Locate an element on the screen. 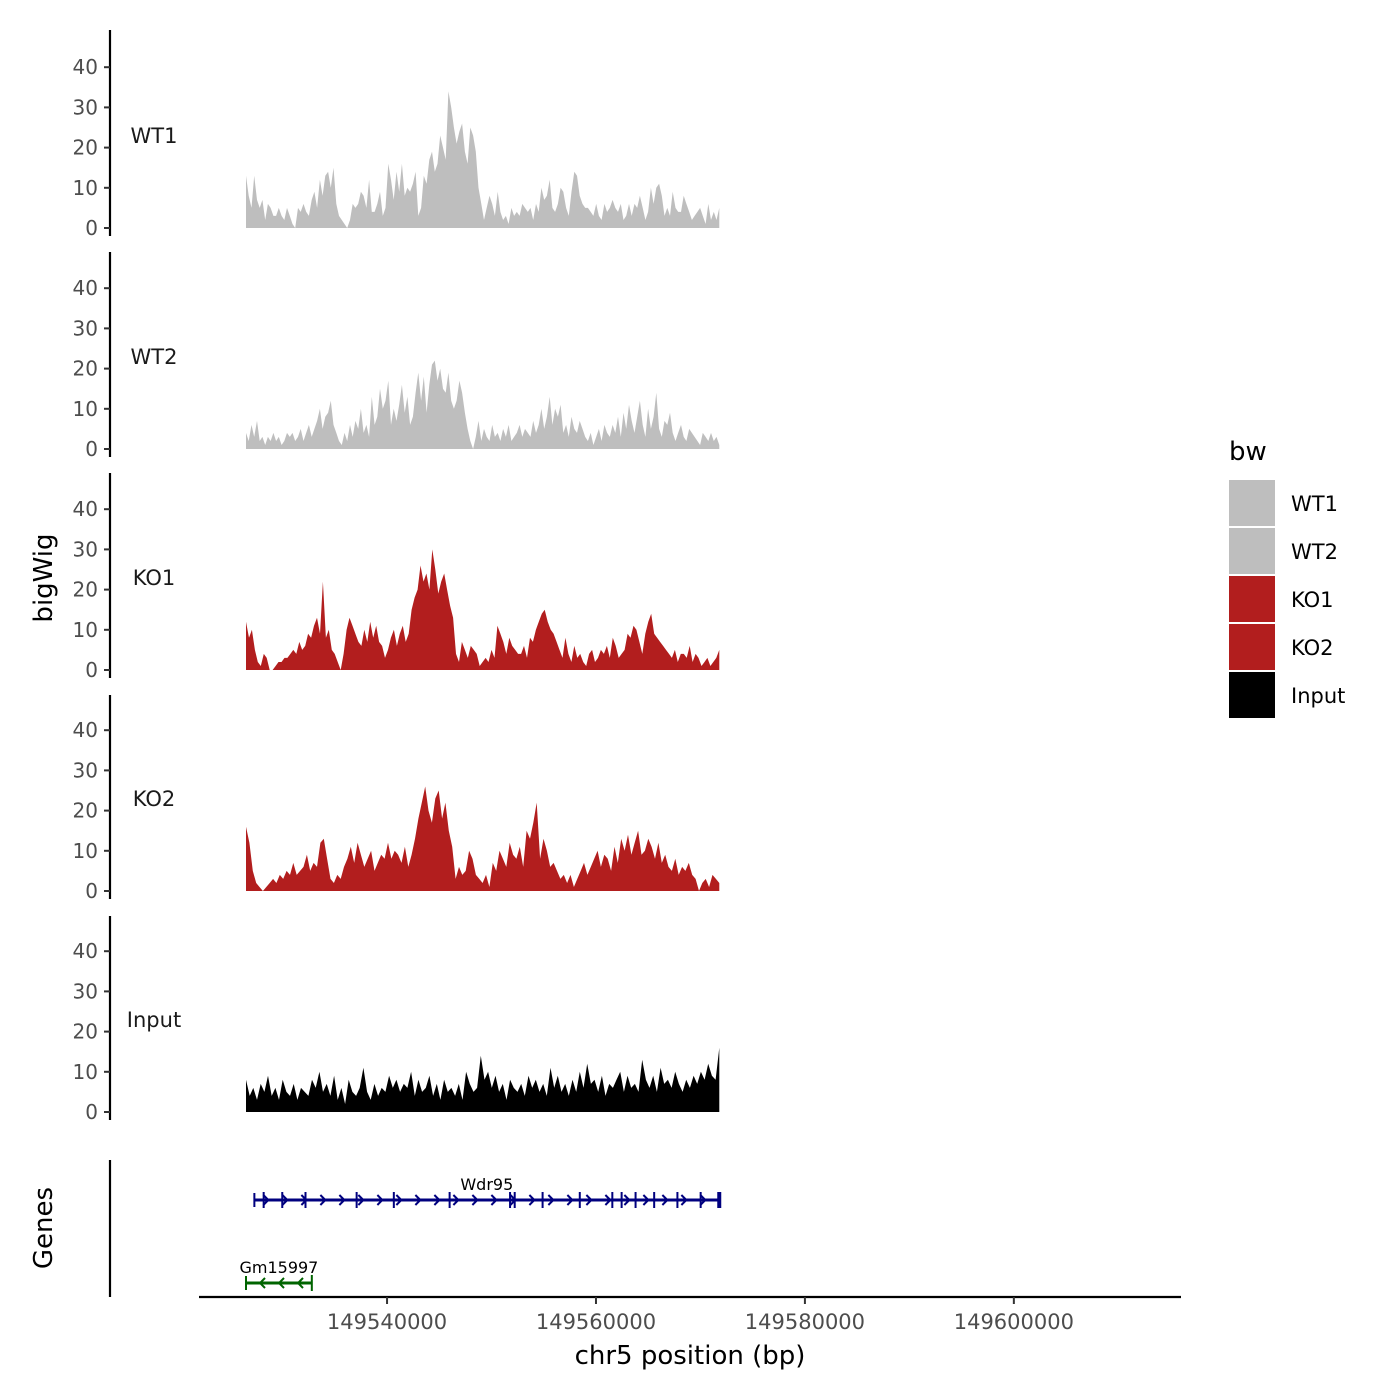  track-wt1: 0 10 20 30 40 WT1 is located at coordinates (396, 135).